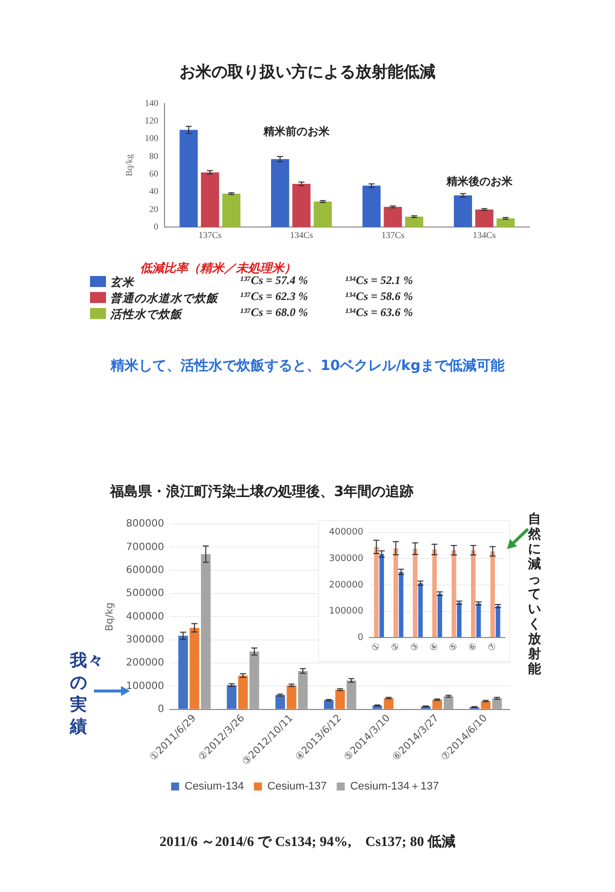  Describe the element at coordinates (218, 268) in the screenshot. I see `text: 低減比率（精米／未処理米）` at that location.